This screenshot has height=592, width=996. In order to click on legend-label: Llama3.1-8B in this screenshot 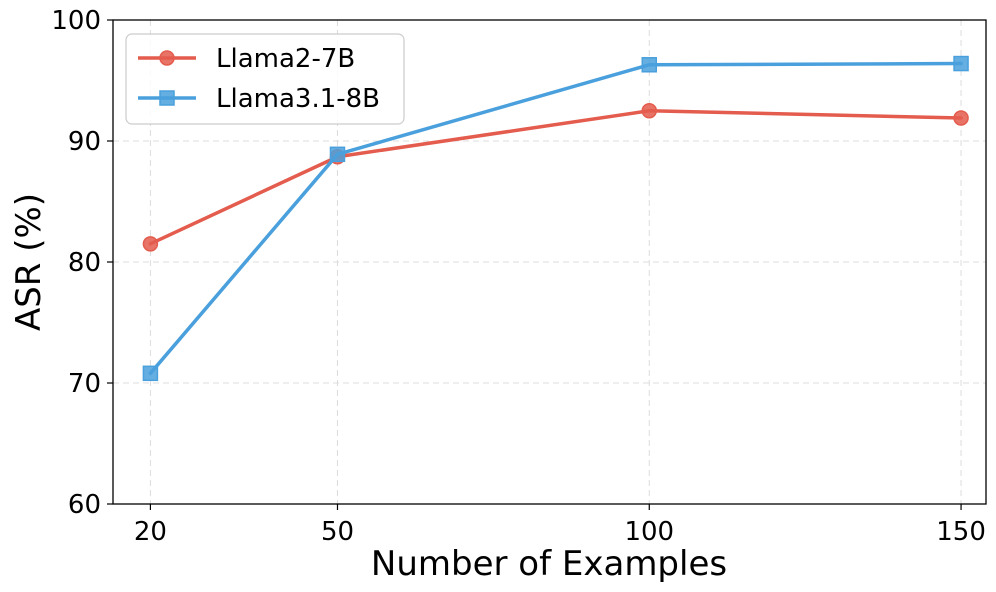, I will do `click(298, 99)`.